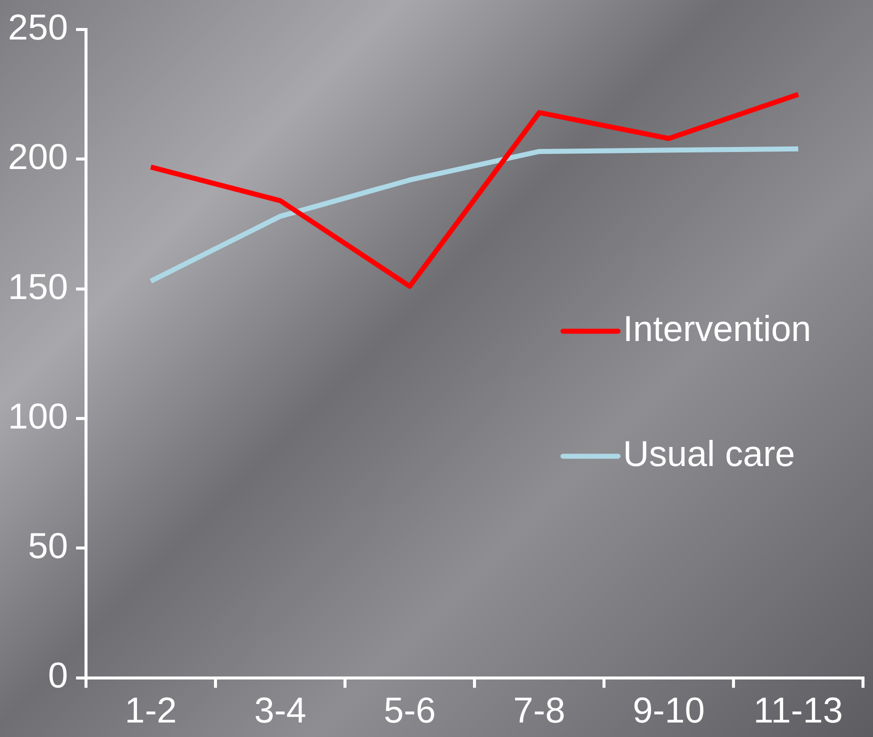  I want to click on y-tick-label: 50, so click(48, 545).